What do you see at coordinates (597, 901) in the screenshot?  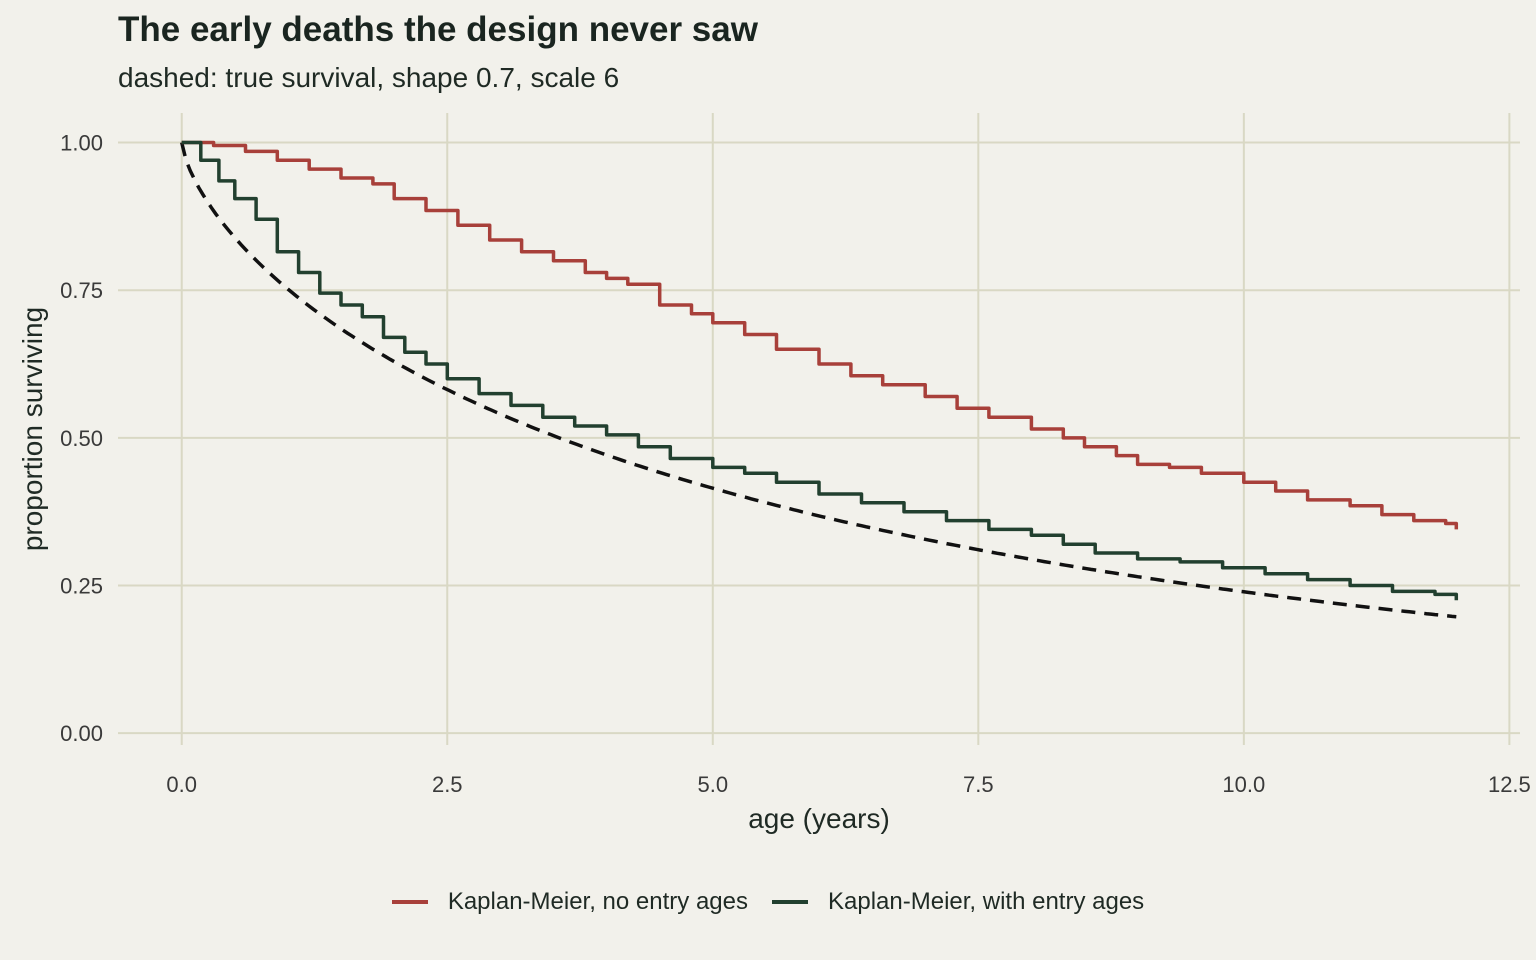 I see `legend-label-no-entry: Kaplan-Meier, no entry ages` at bounding box center [597, 901].